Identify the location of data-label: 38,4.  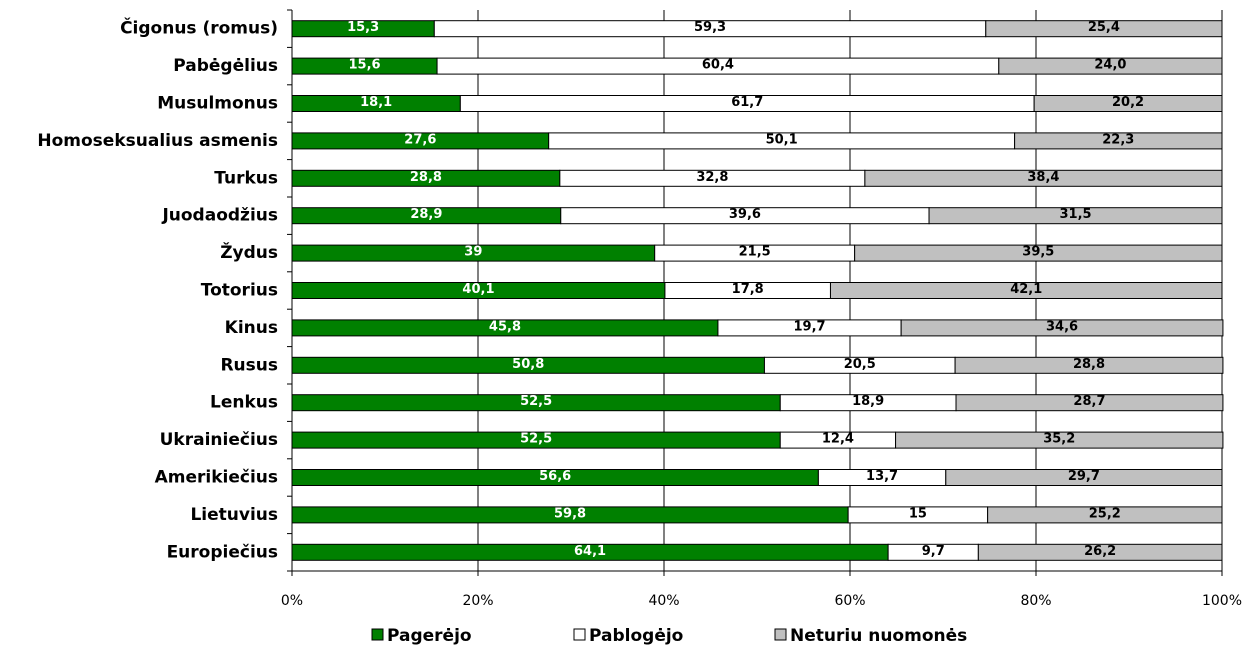
(1043, 177).